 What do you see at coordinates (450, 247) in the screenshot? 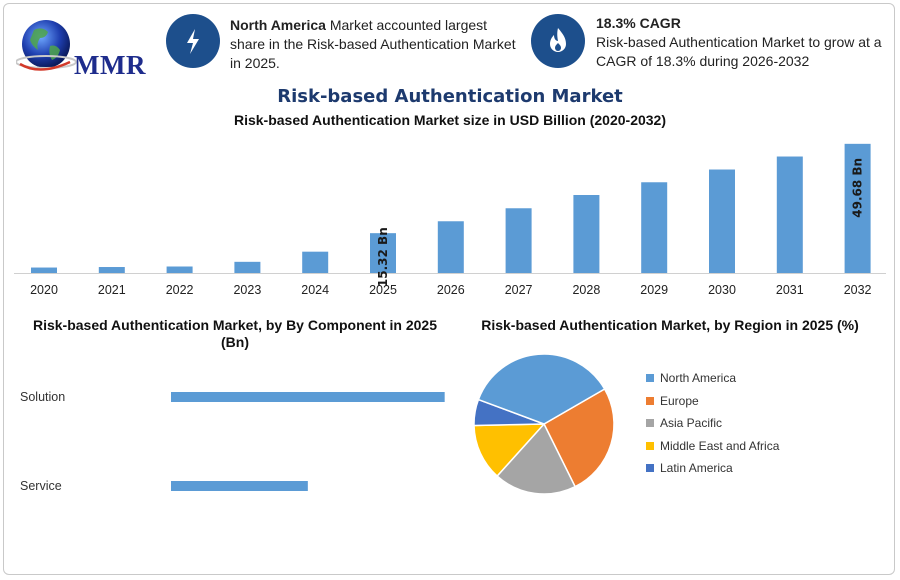
I see `bar-2026` at bounding box center [450, 247].